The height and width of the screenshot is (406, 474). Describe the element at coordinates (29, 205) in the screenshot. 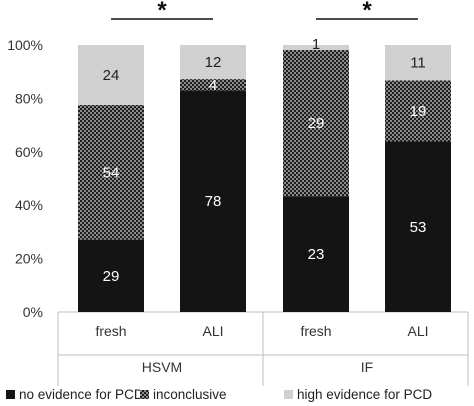

I see `y-tick-label: 40%` at that location.